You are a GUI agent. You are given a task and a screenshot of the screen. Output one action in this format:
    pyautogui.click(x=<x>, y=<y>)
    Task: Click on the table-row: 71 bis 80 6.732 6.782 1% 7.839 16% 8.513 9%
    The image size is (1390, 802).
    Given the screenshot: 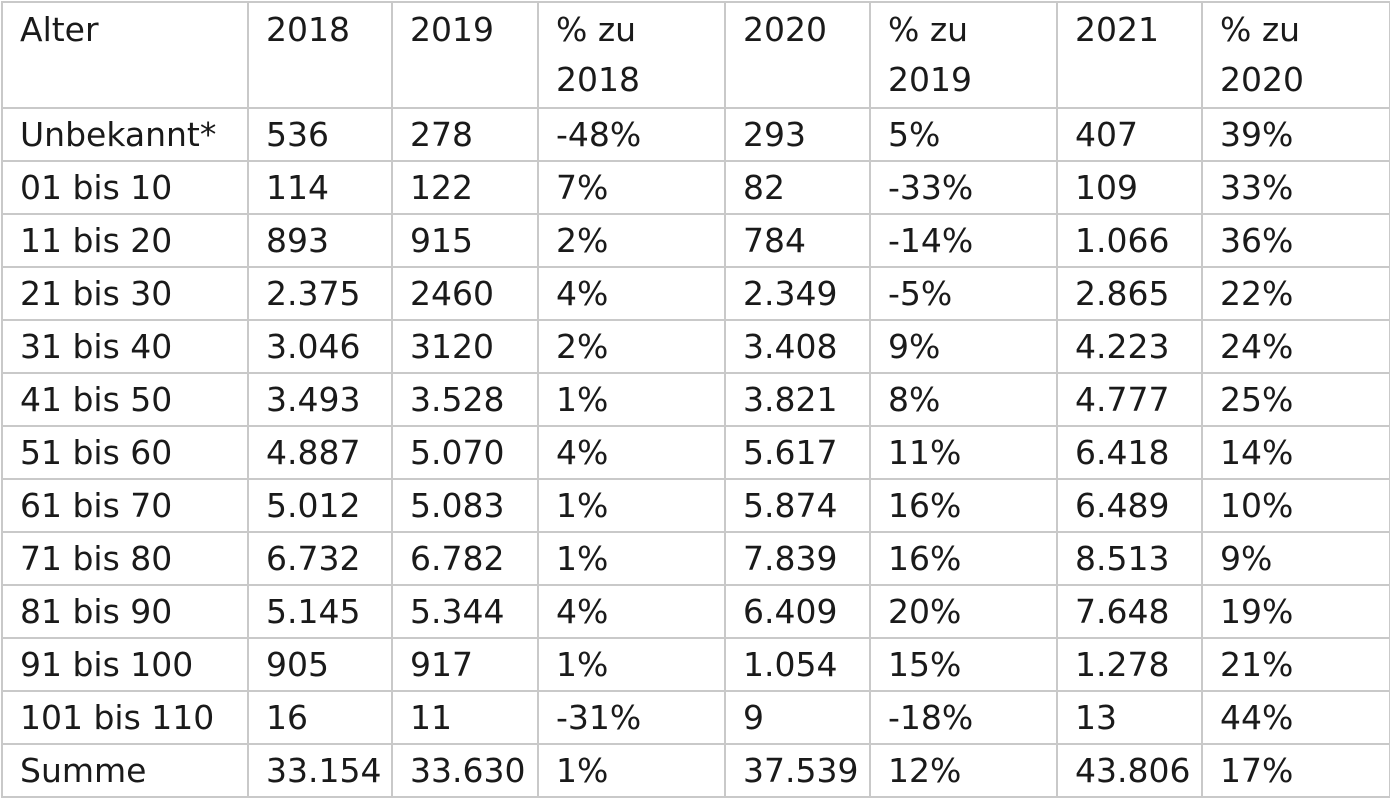 What is the action you would take?
    pyautogui.click(x=695, y=558)
    